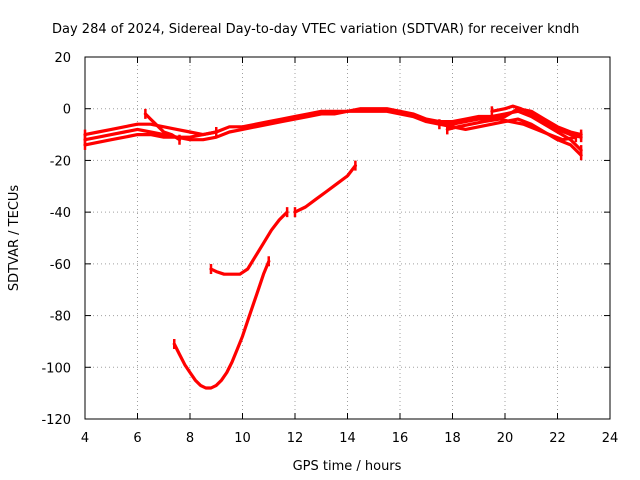  Describe the element at coordinates (505, 438) in the screenshot. I see `x-tick-label: 20` at that location.